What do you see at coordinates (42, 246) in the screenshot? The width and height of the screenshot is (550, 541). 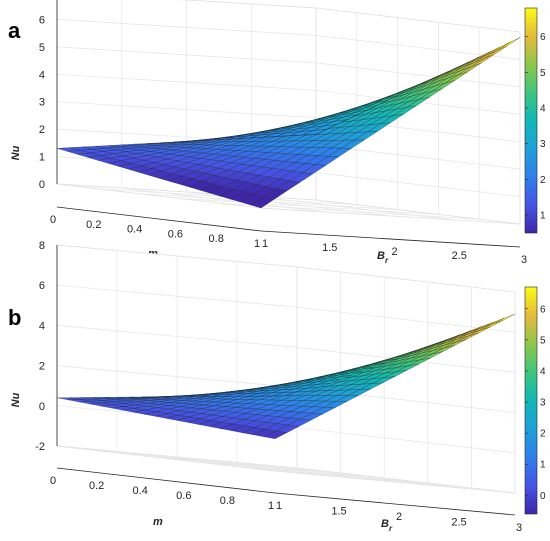 I see `z-tick-label: 8` at bounding box center [42, 246].